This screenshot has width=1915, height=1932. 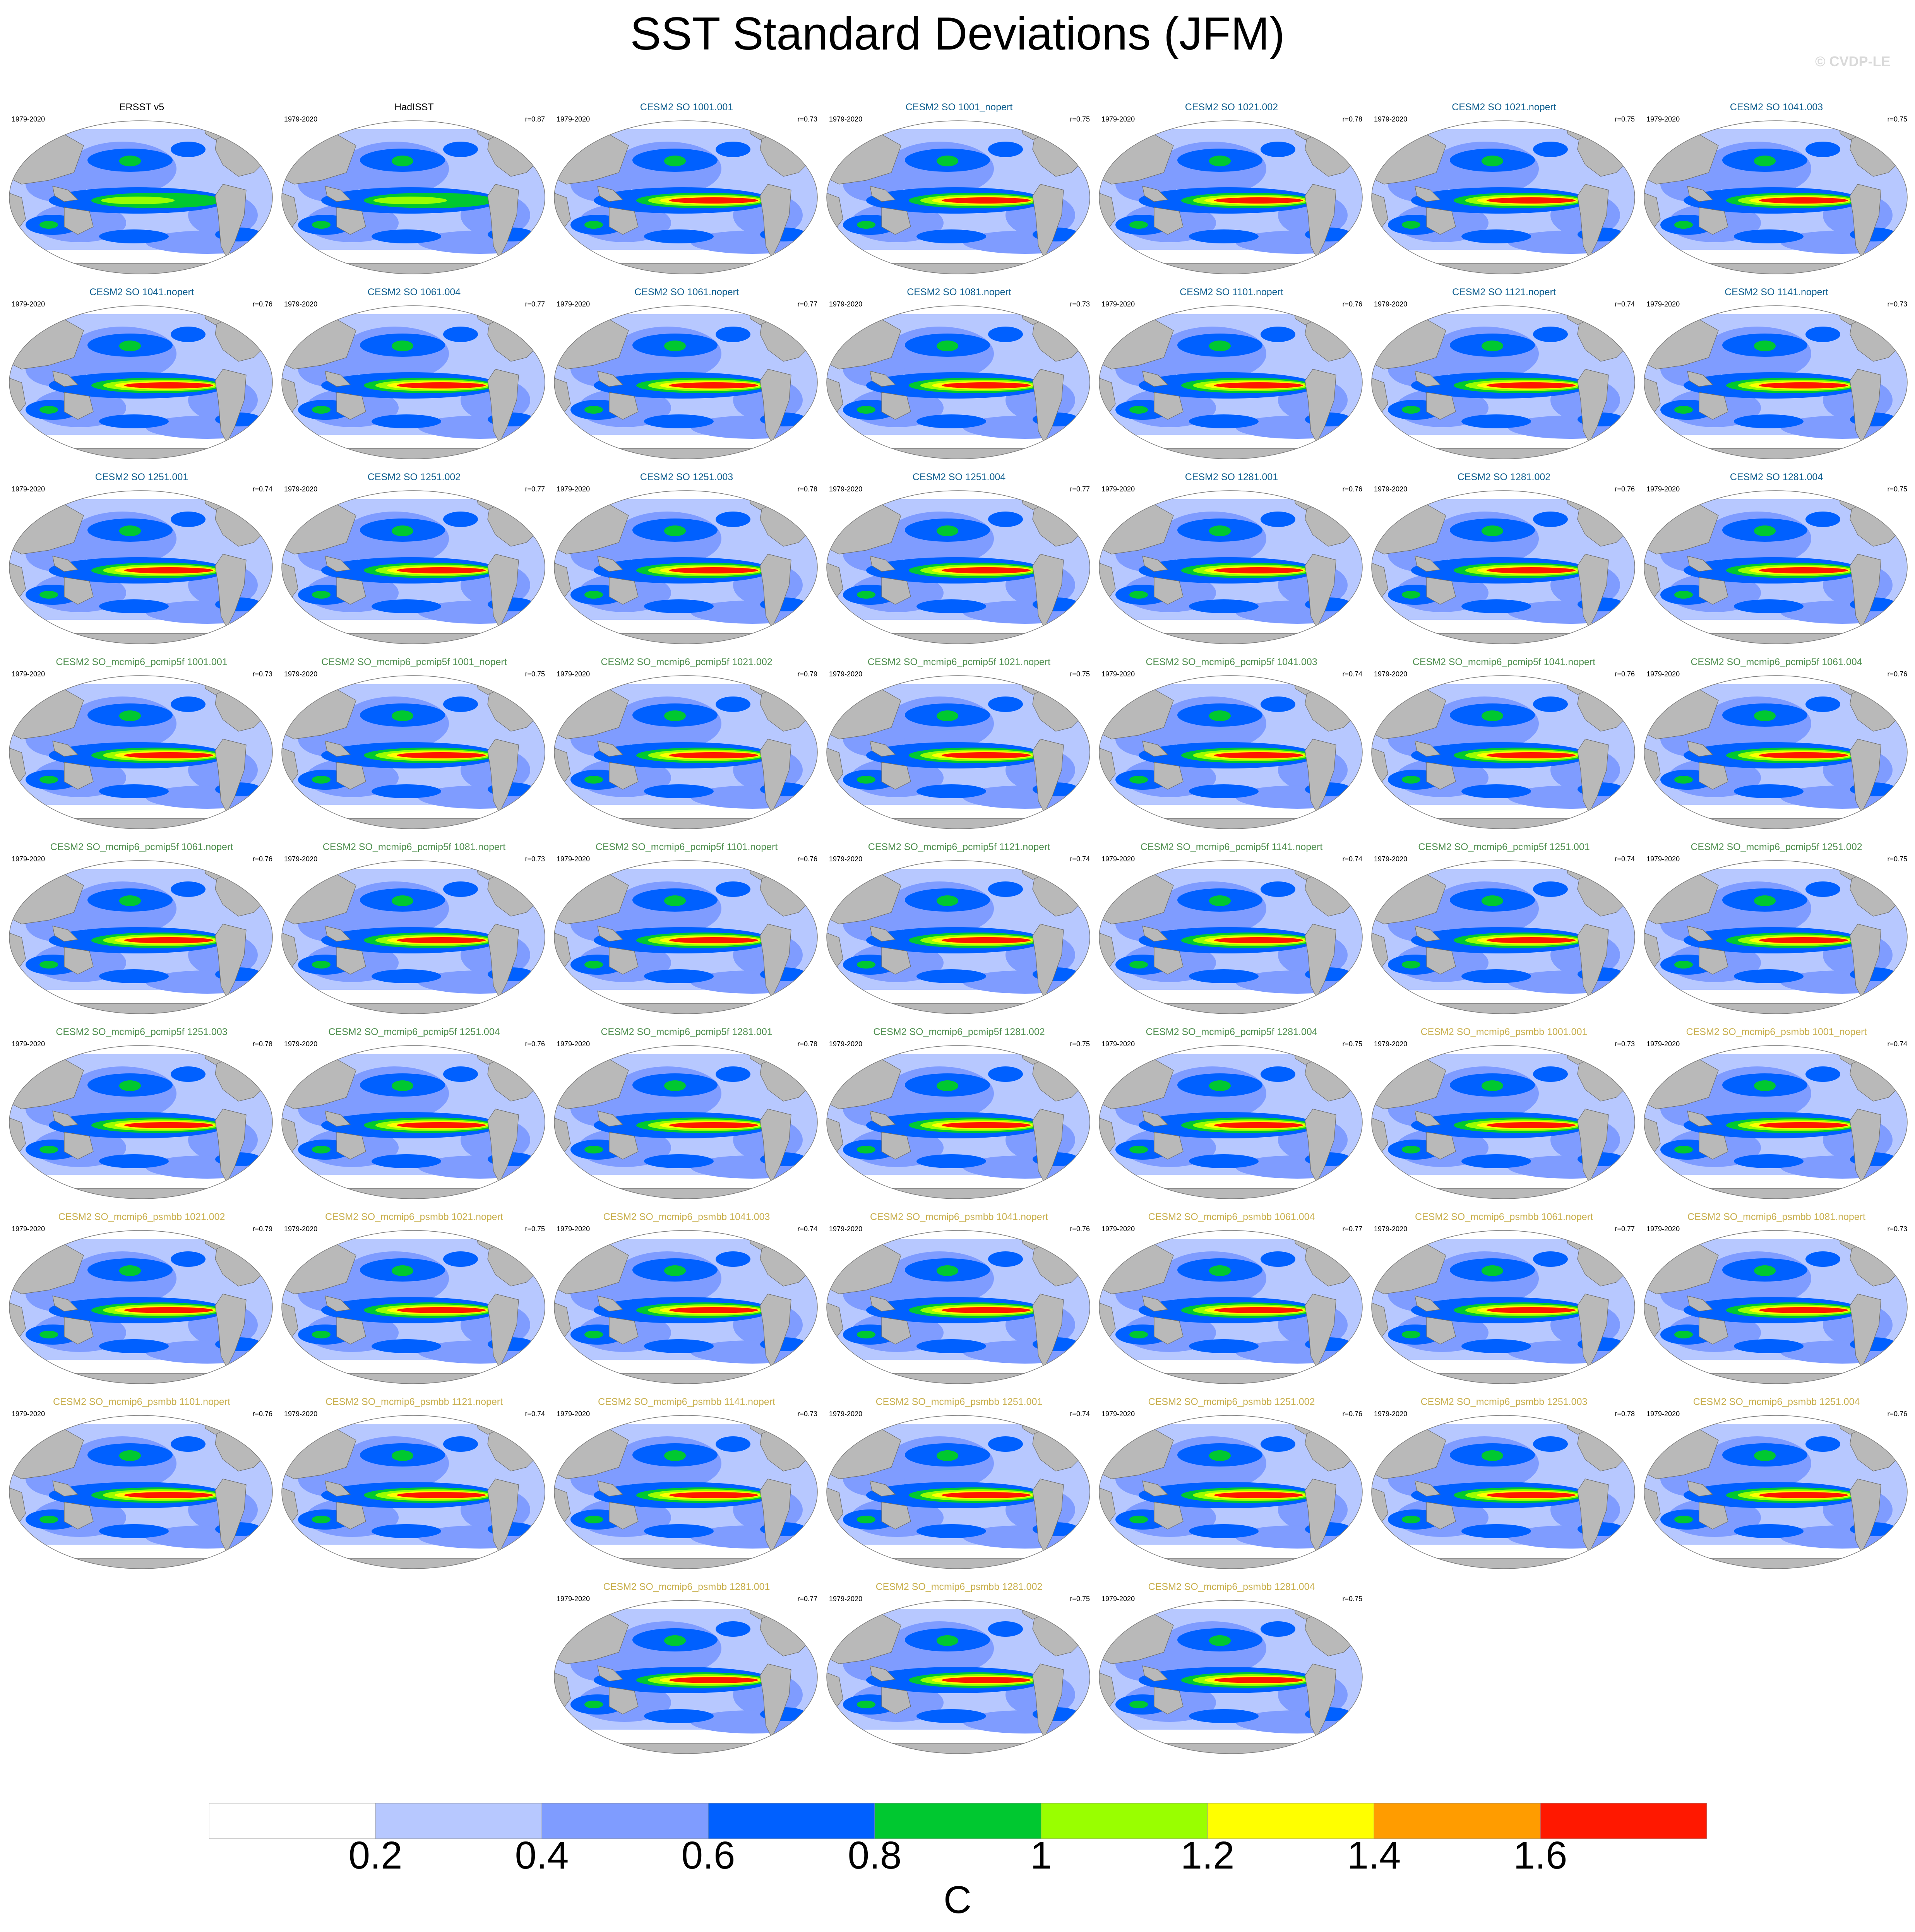 What do you see at coordinates (1208, 1855) in the screenshot?
I see `colorbar-tick-label: 1.2` at bounding box center [1208, 1855].